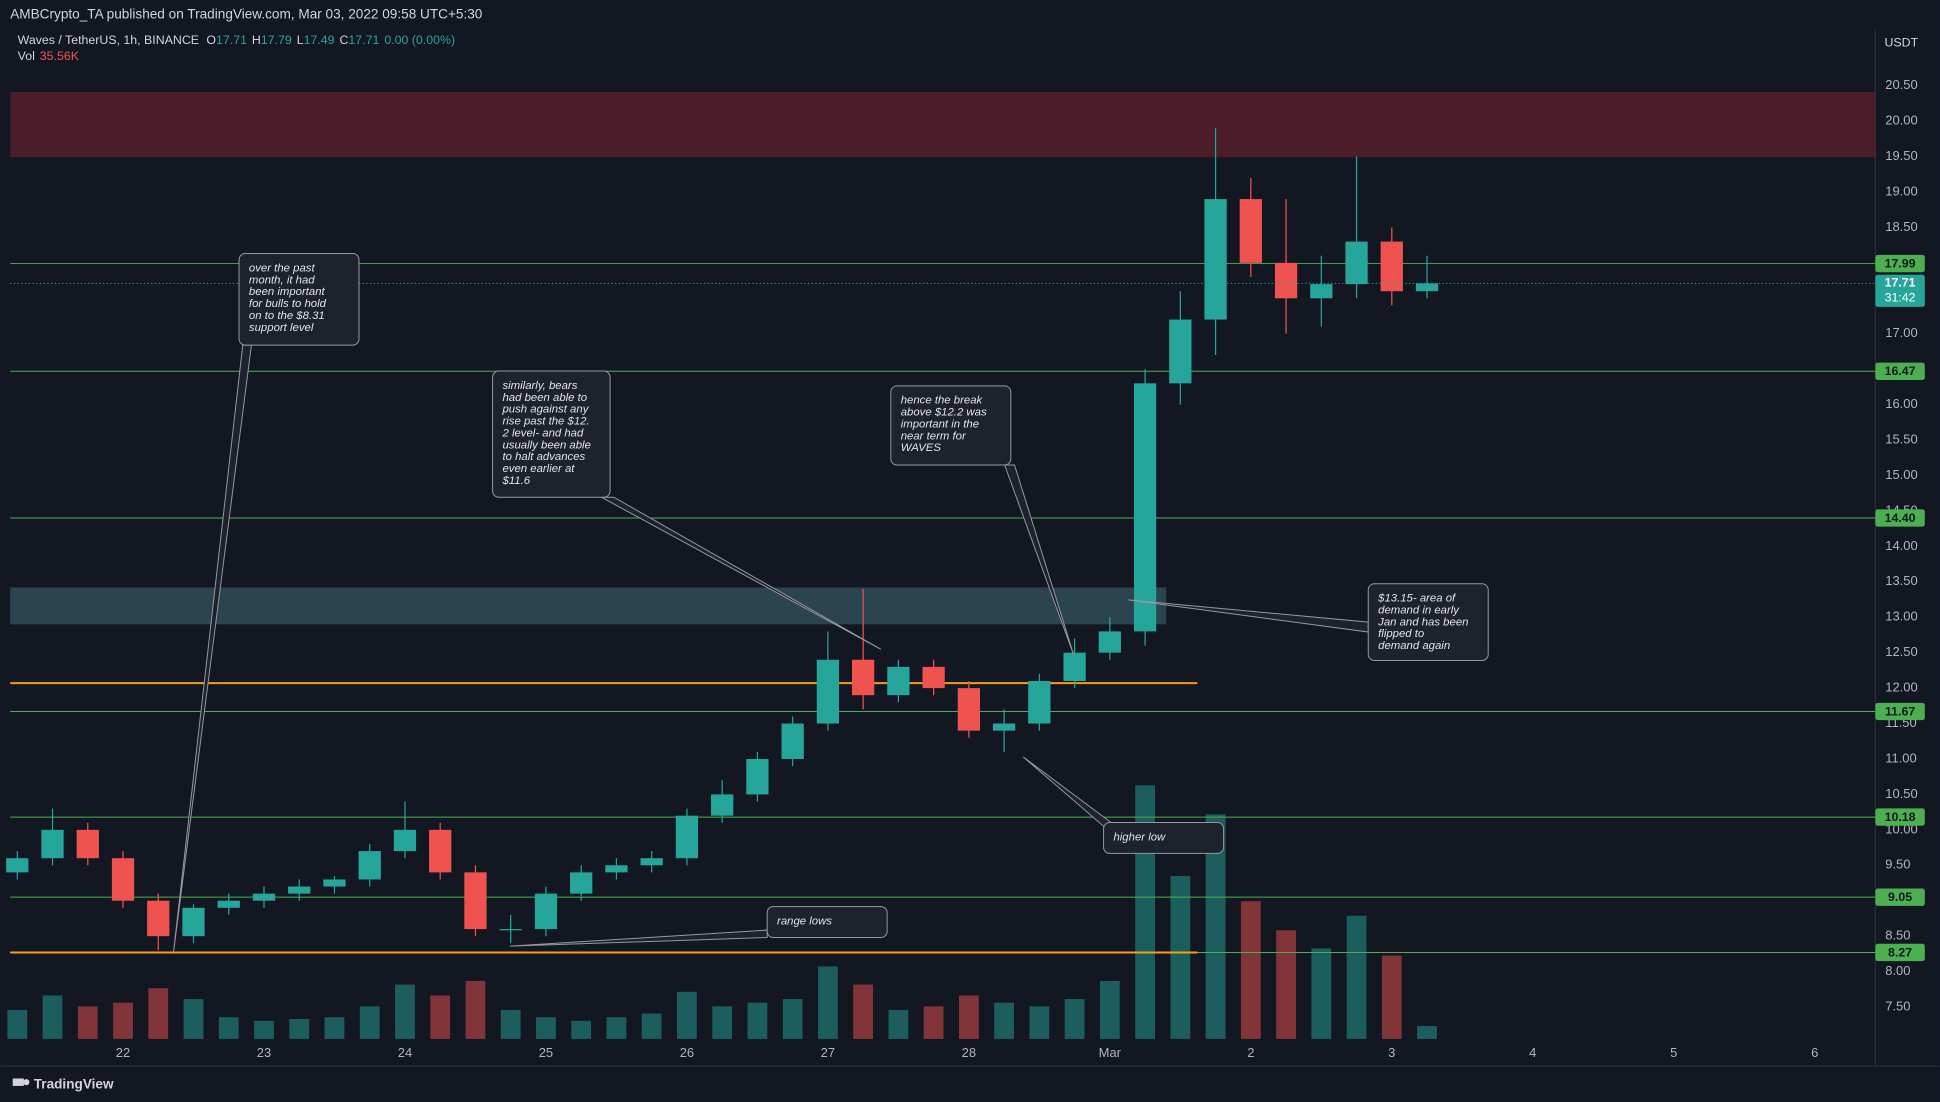 This screenshot has width=1940, height=1102. What do you see at coordinates (1391, 1052) in the screenshot?
I see `x-tick-label: 3` at bounding box center [1391, 1052].